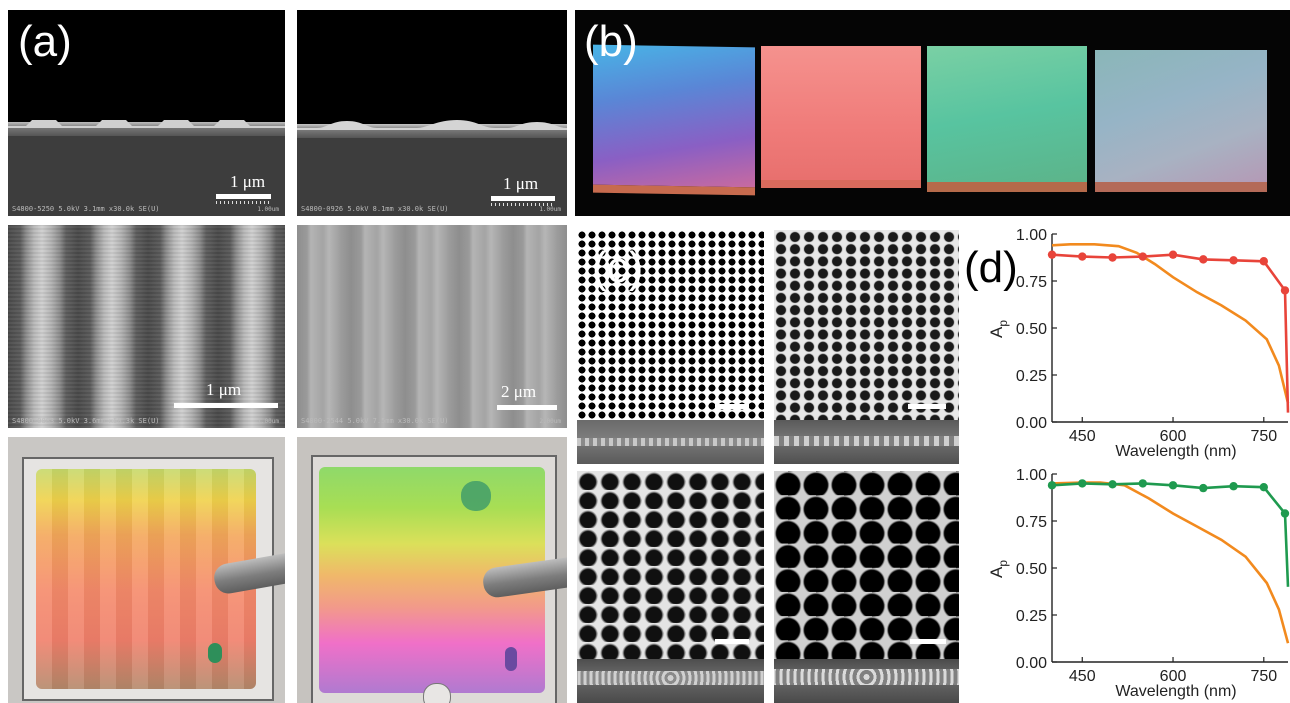 Image resolution: width=1290 pixels, height=703 pixels. What do you see at coordinates (866, 325) in the screenshot?
I see `sem-hexagonal-pores-medium` at bounding box center [866, 325].